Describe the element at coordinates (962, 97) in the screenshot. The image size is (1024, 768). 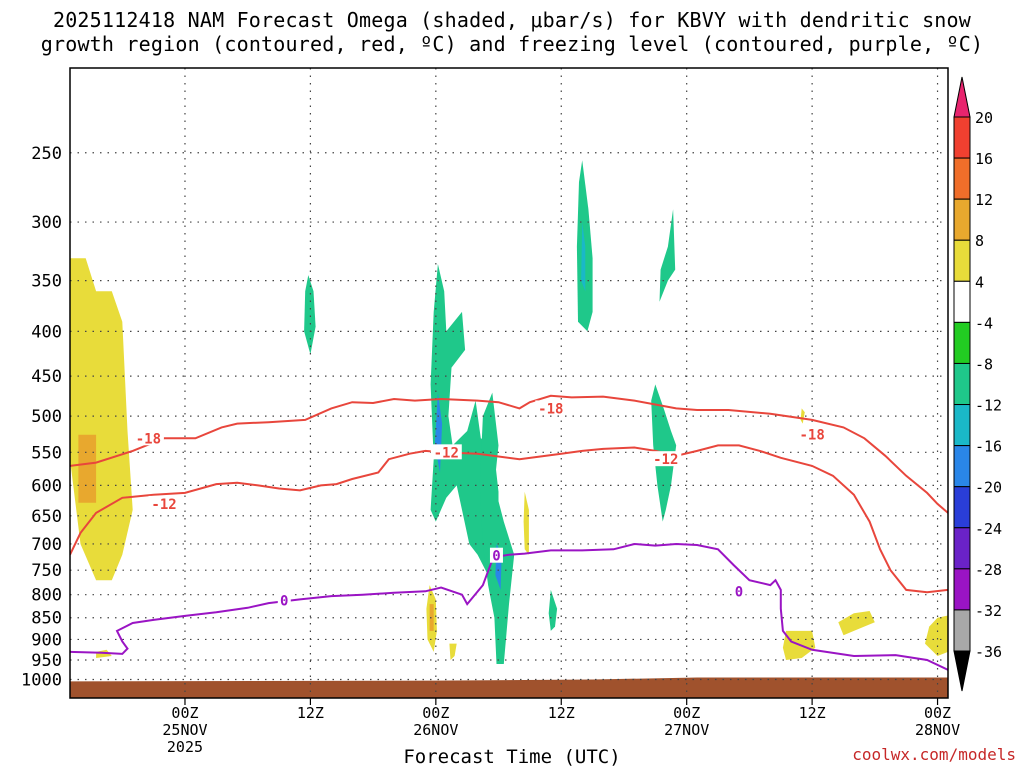
I see `colorbar-arrow-top` at that location.